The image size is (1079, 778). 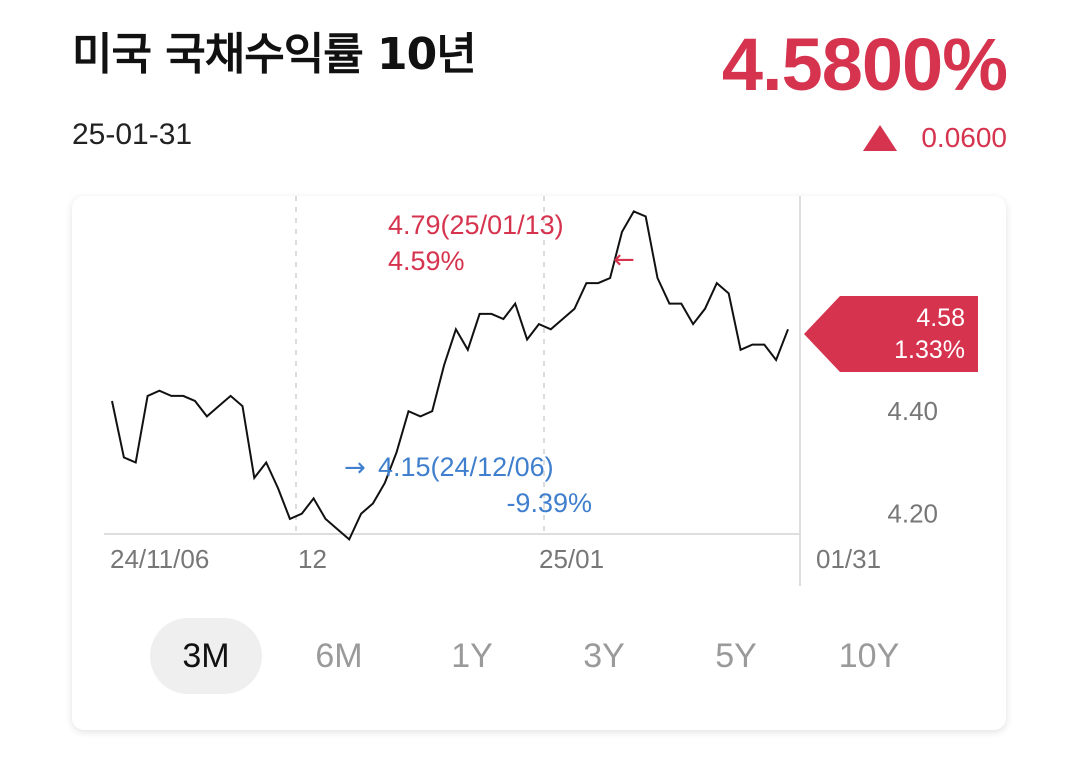 I want to click on y-tick-label: 4.20, so click(x=912, y=514).